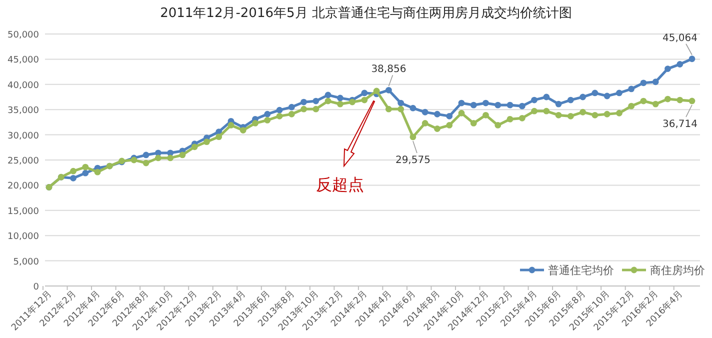  Describe the element at coordinates (680, 124) in the screenshot. I see `data-label: 36,714` at that location.